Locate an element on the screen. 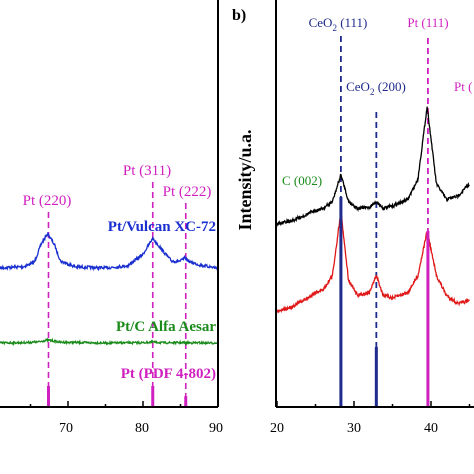 The height and width of the screenshot is (474, 474). reference-label-pdf: Pt (PDF 4-802) is located at coordinates (168, 374).